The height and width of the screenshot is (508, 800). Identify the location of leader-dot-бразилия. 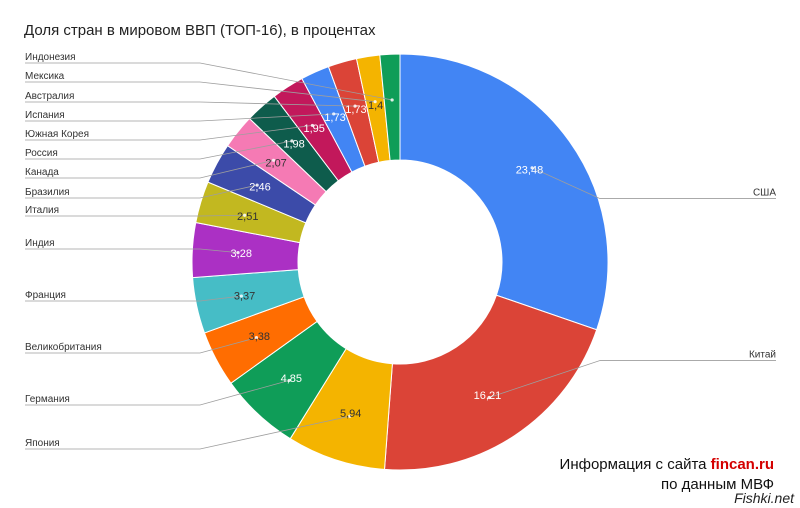
(257, 185).